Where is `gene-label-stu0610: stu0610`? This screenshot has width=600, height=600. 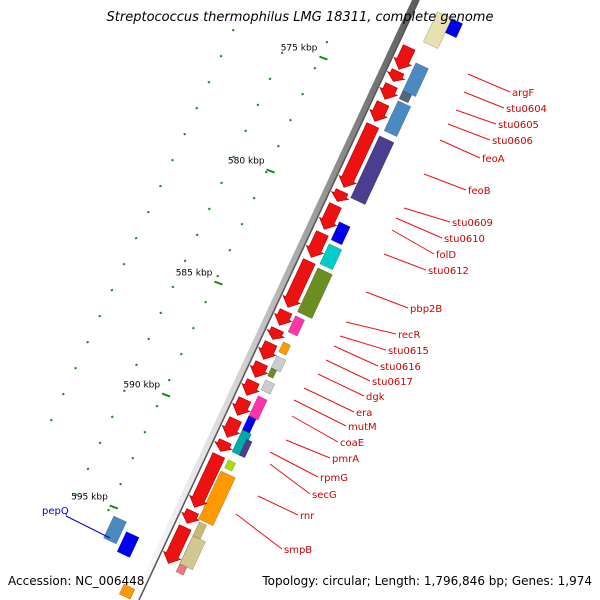
gene-label-stu0610: stu0610 is located at coordinates (464, 239).